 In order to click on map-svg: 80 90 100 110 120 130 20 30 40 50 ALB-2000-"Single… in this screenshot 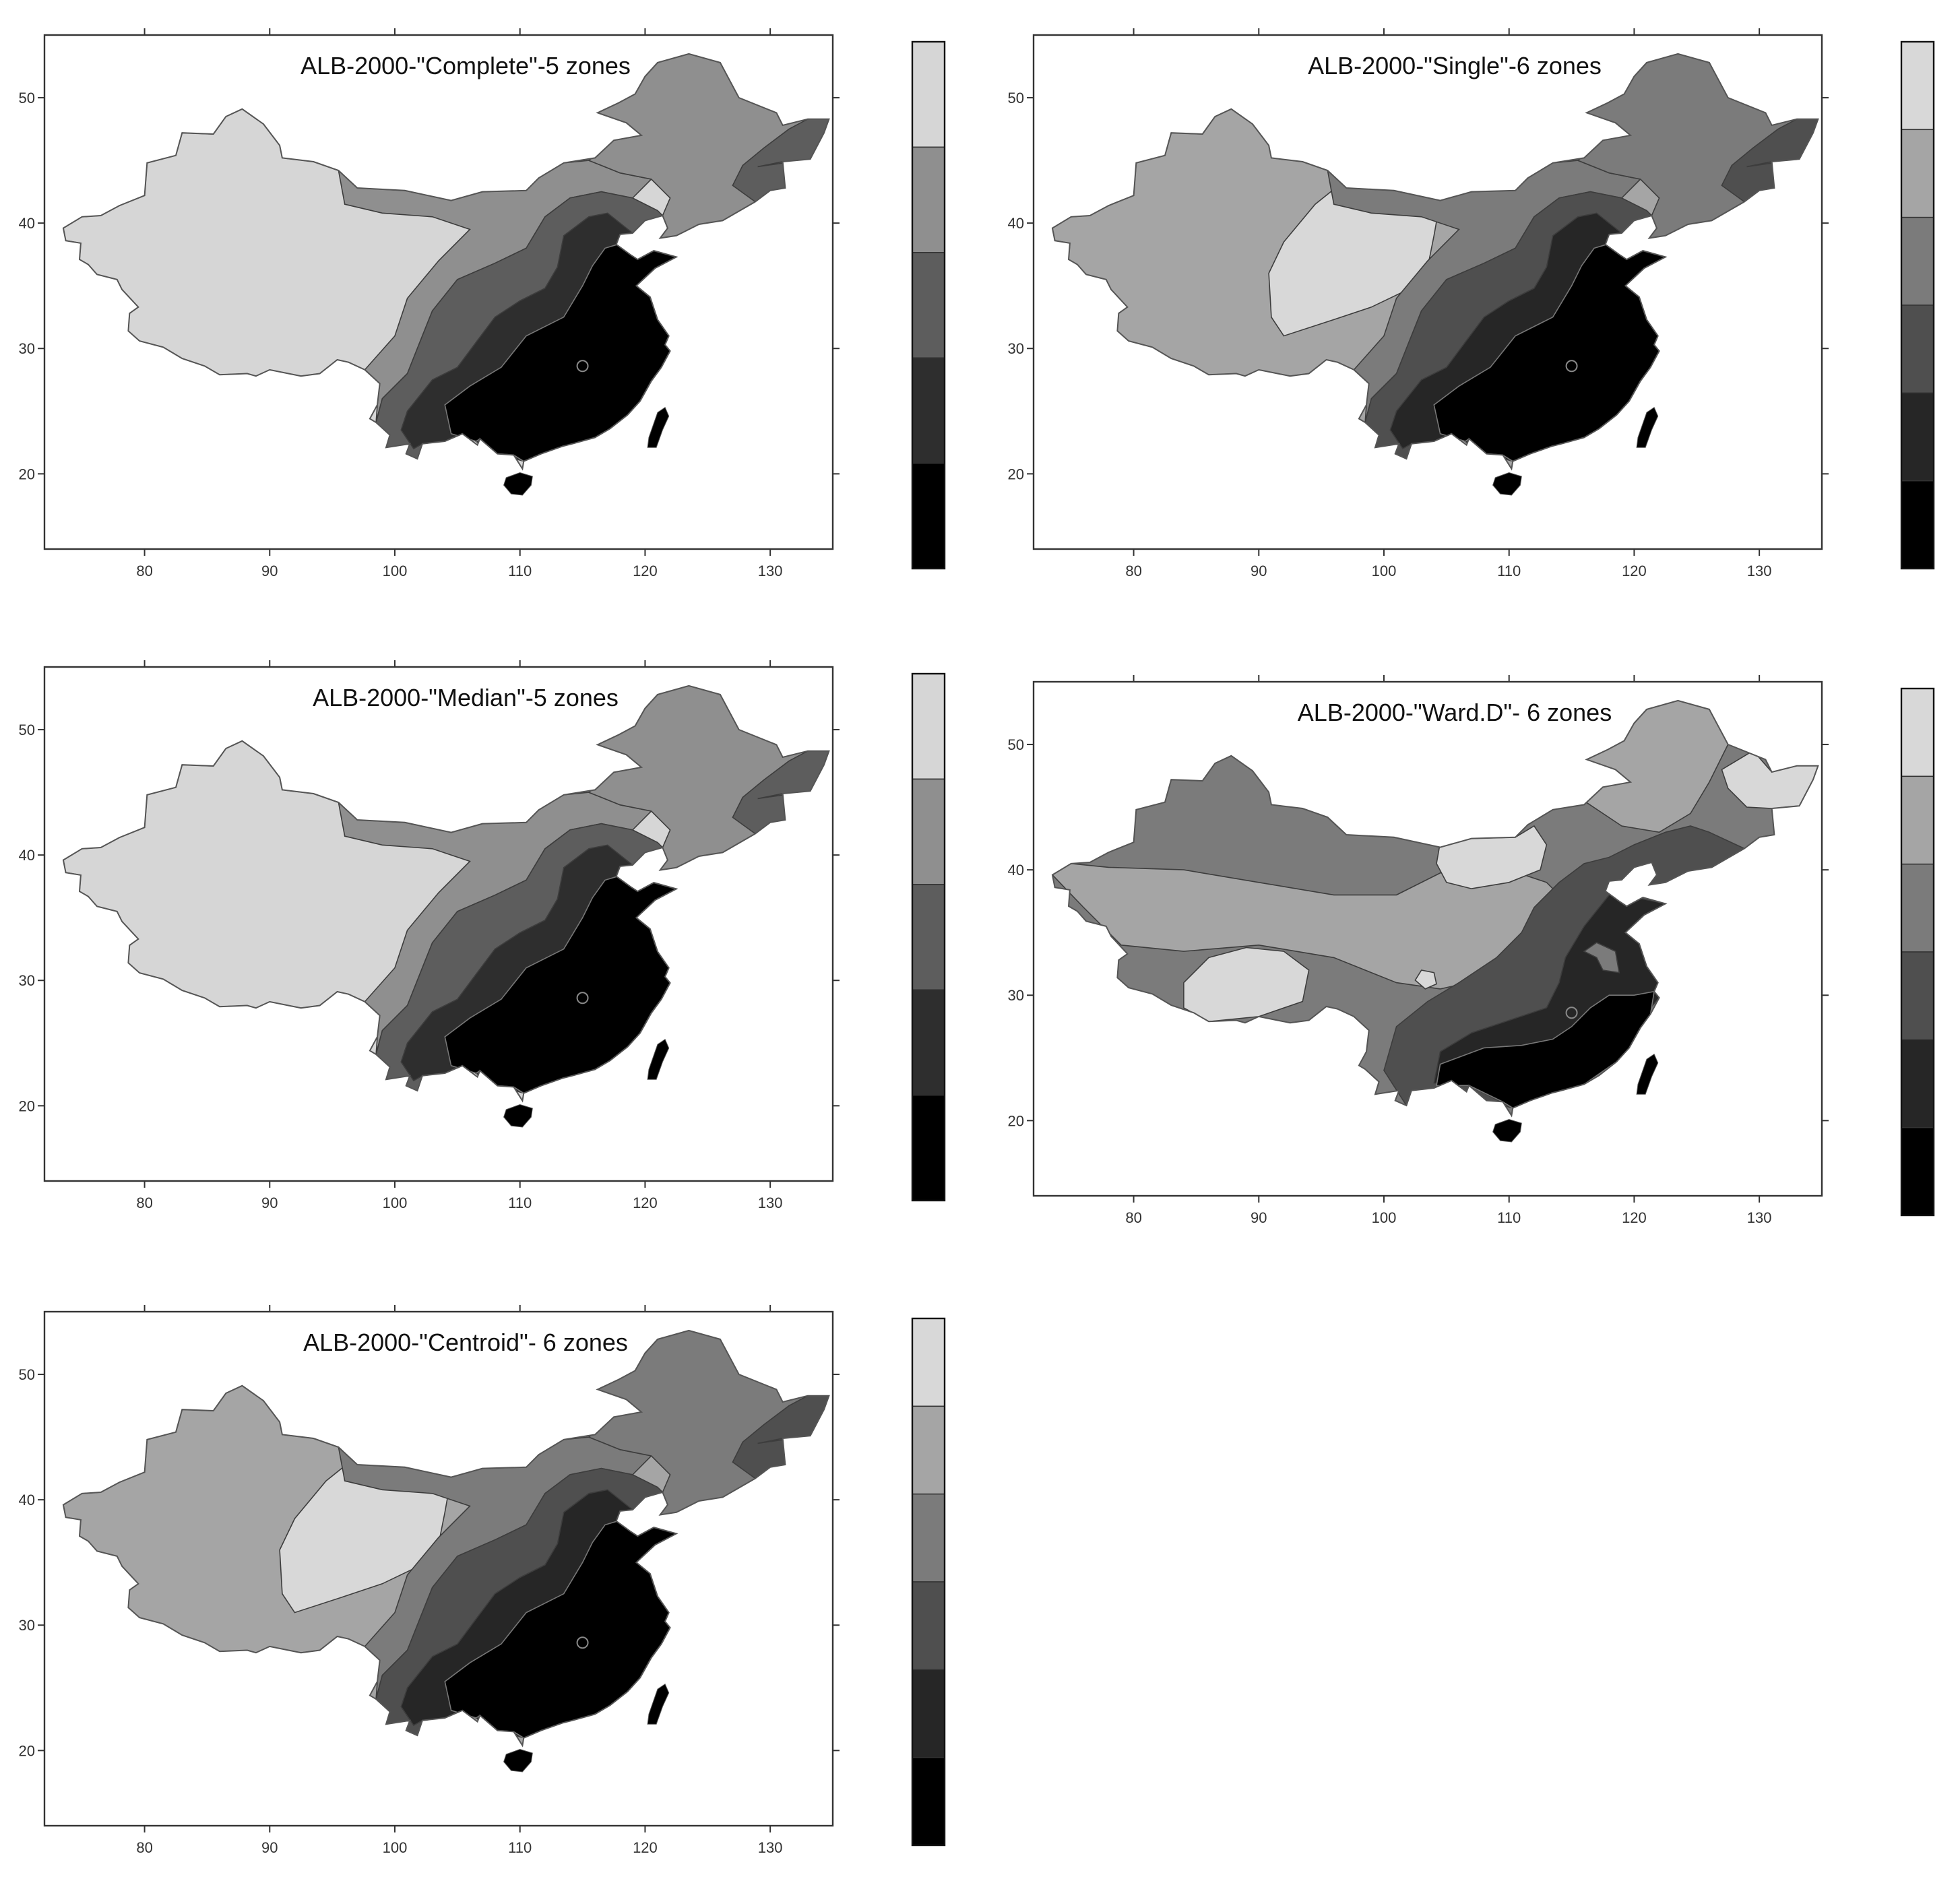, I will do `click(1471, 304)`.